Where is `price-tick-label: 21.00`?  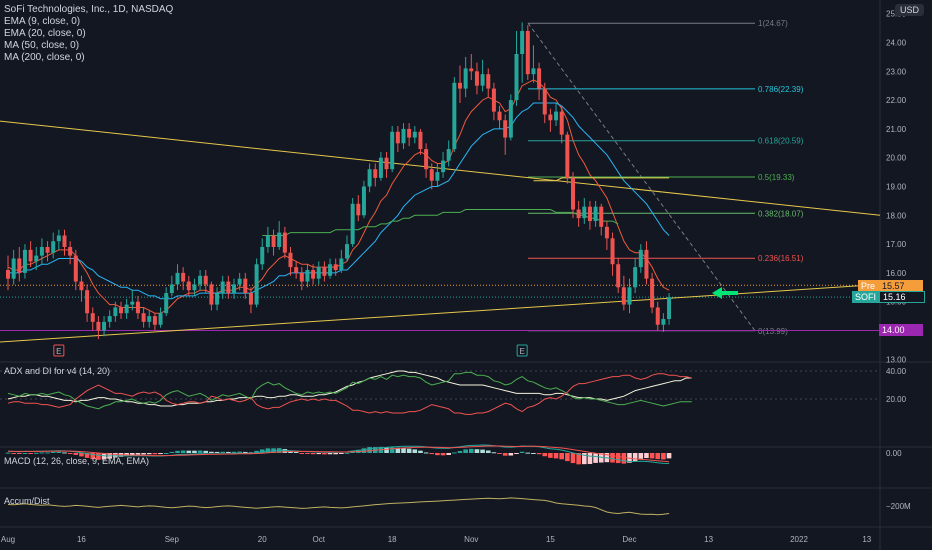
price-tick-label: 21.00 is located at coordinates (896, 129).